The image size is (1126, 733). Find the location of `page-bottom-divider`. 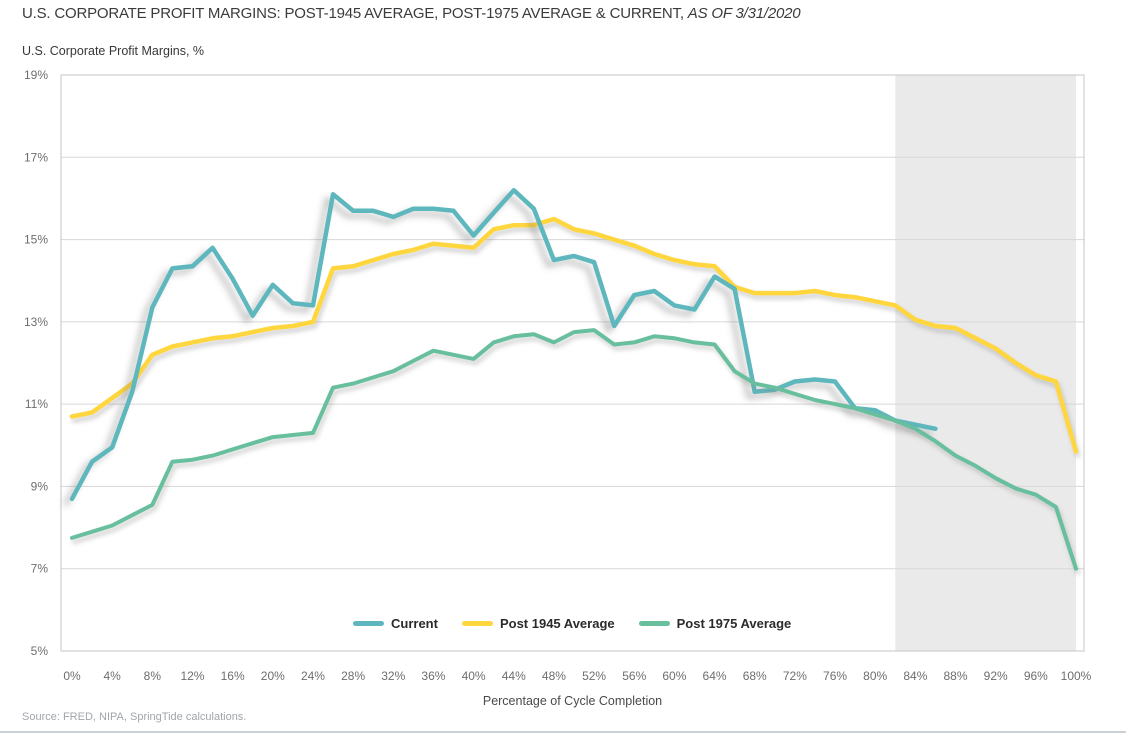

page-bottom-divider is located at coordinates (563, 732).